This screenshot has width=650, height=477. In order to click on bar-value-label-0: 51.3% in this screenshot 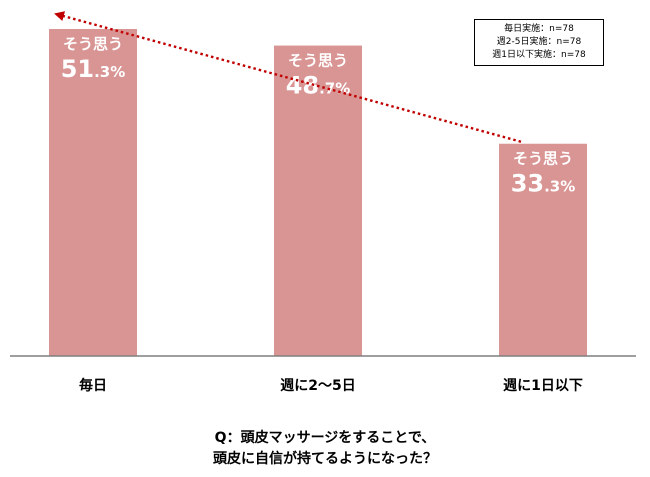, I will do `click(93, 69)`.